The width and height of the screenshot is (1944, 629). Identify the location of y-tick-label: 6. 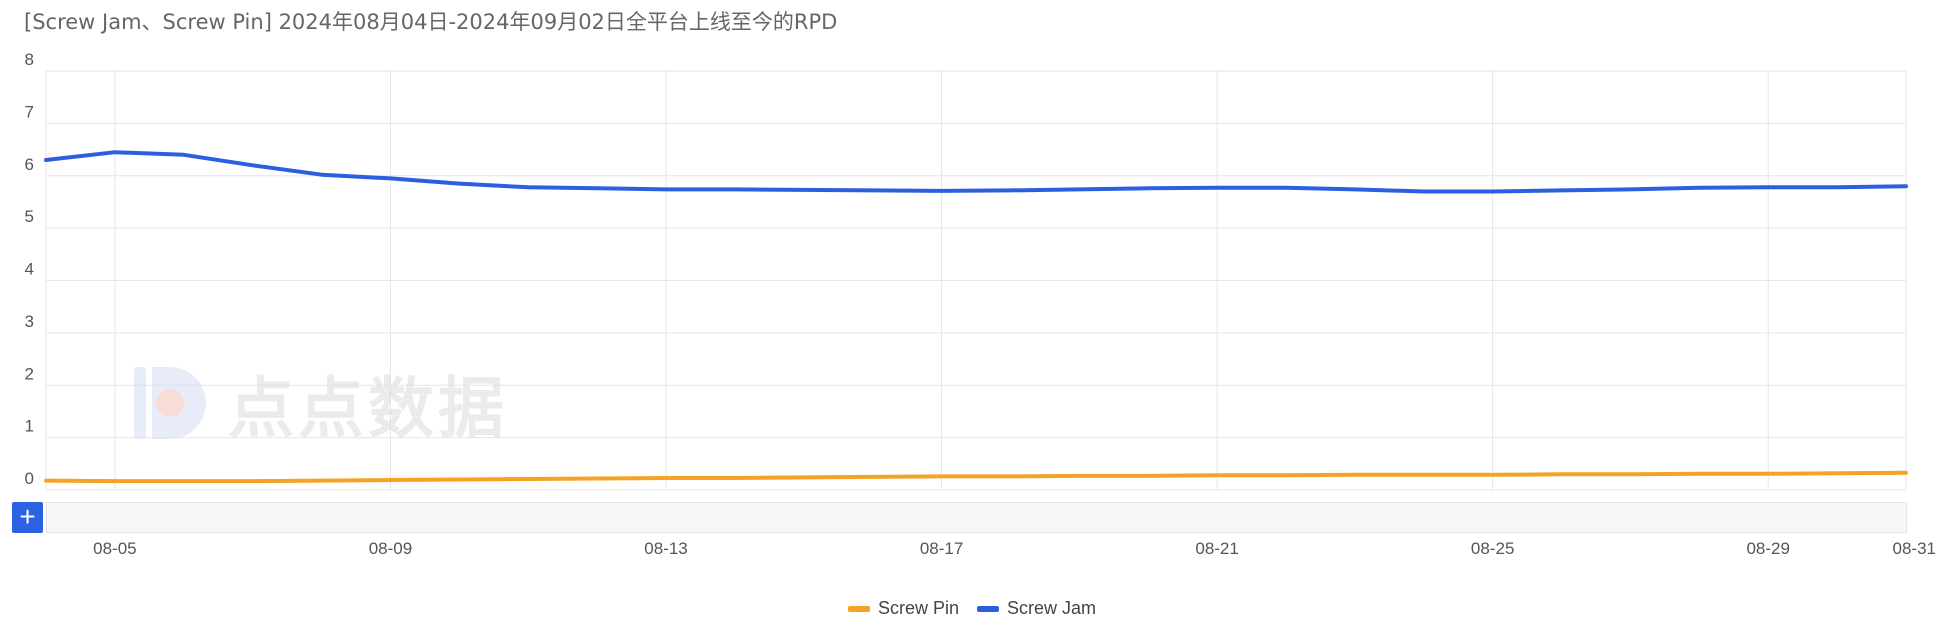
(29, 164).